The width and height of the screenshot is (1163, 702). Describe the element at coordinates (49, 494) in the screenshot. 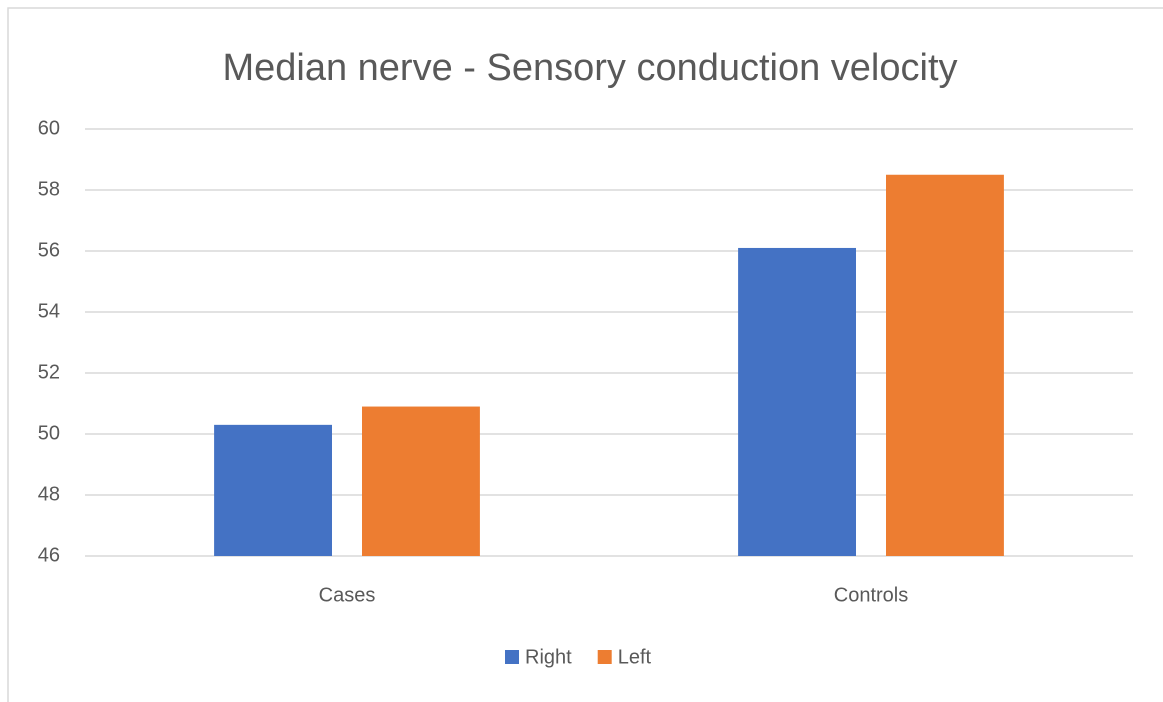

I see `y-tick-label: 48` at that location.